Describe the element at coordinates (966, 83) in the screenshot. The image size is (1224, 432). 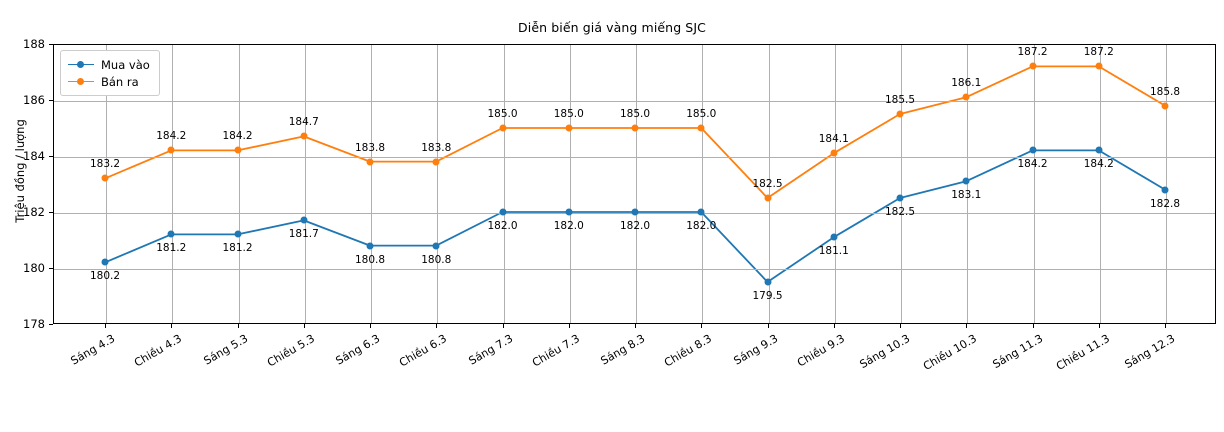
I see `data-point-label-sell: 186.1` at that location.